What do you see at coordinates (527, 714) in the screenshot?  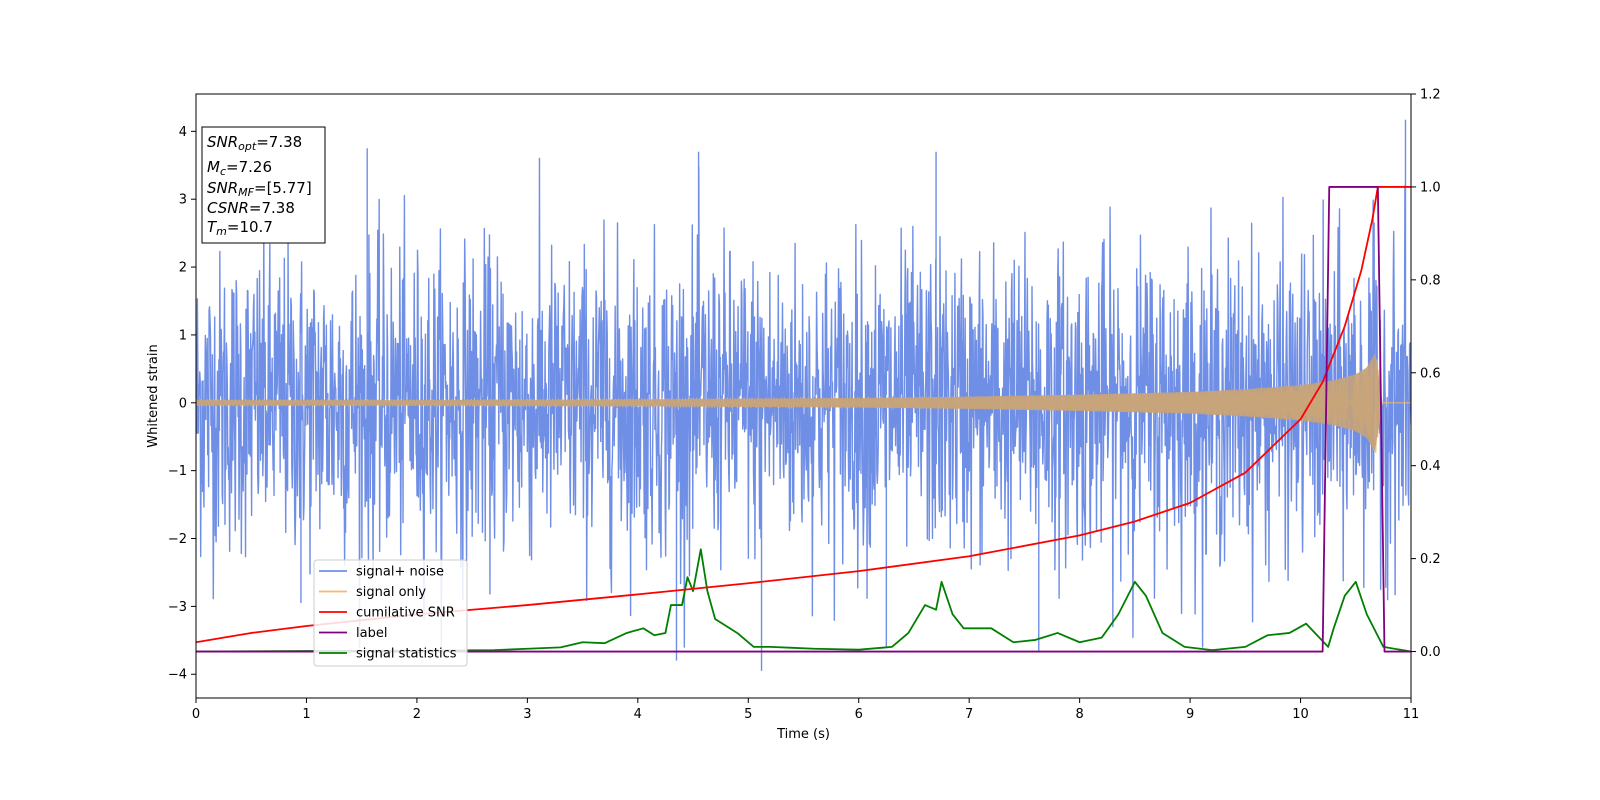 I see `x-tick-label: 3` at bounding box center [527, 714].